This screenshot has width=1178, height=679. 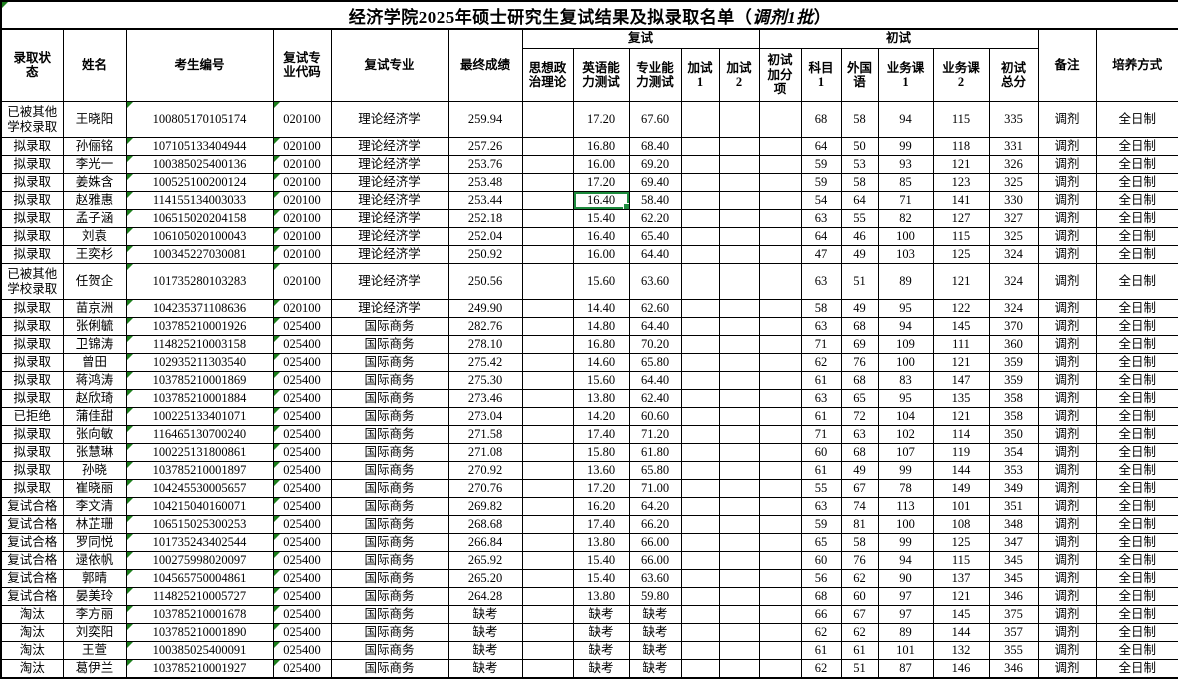 I want to click on business-course-2-score-cell: 115, so click(x=961, y=236).